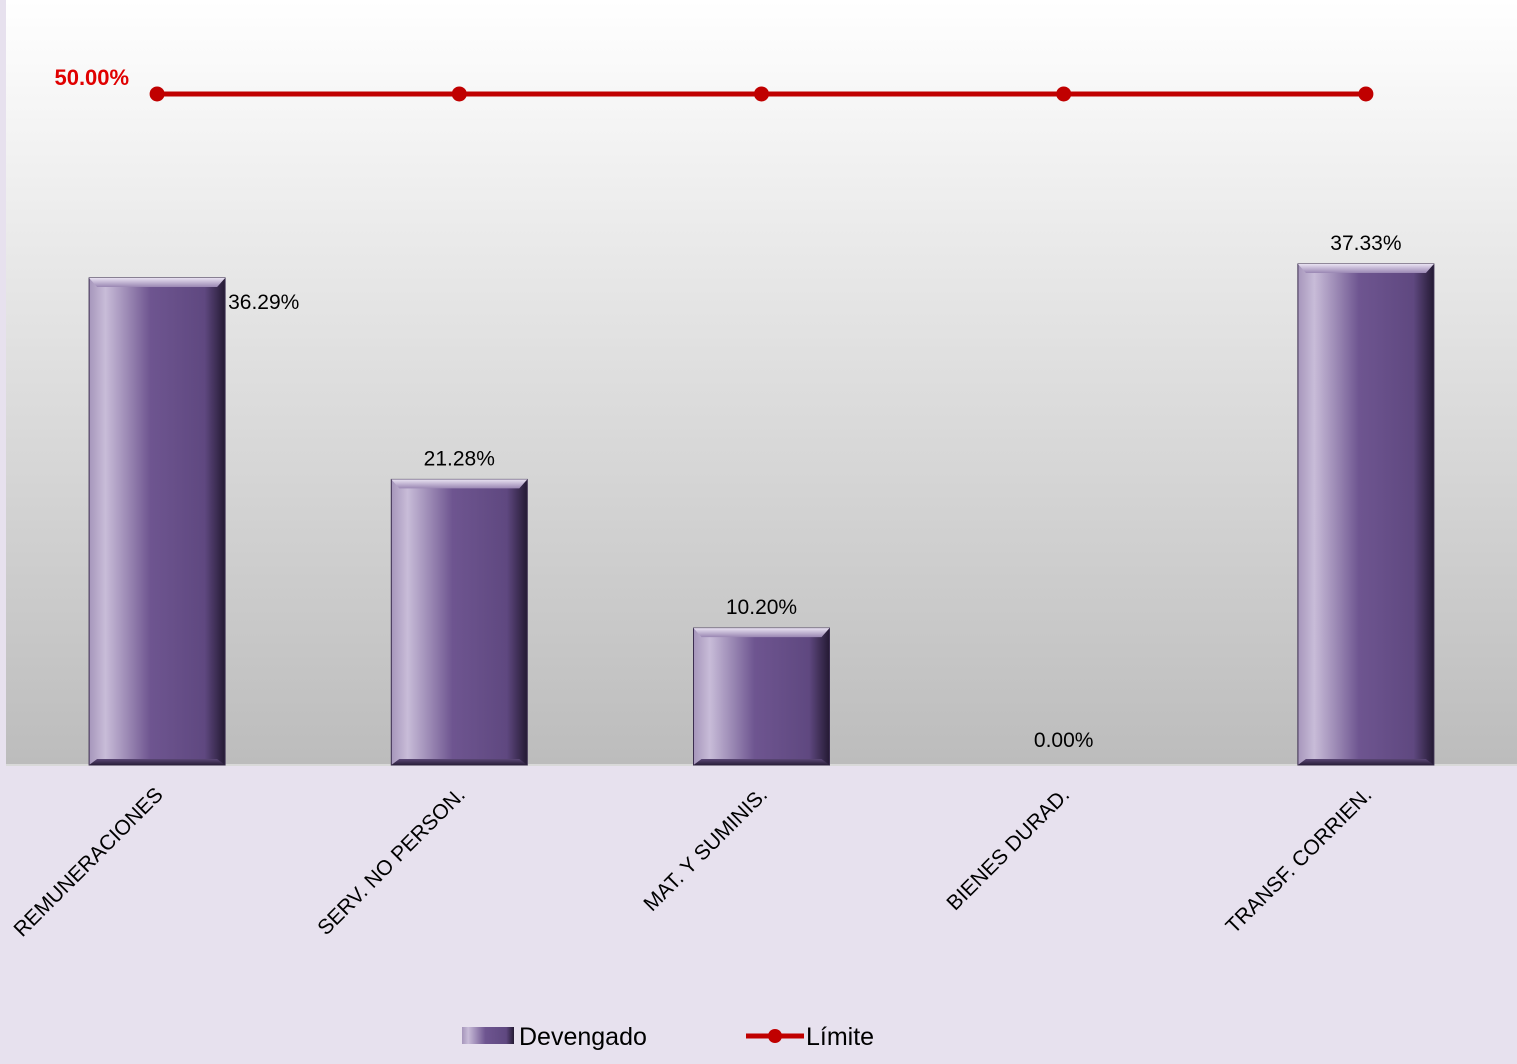  What do you see at coordinates (88, 862) in the screenshot?
I see `tick-label-remuneraciones: REMUNERACIONES` at bounding box center [88, 862].